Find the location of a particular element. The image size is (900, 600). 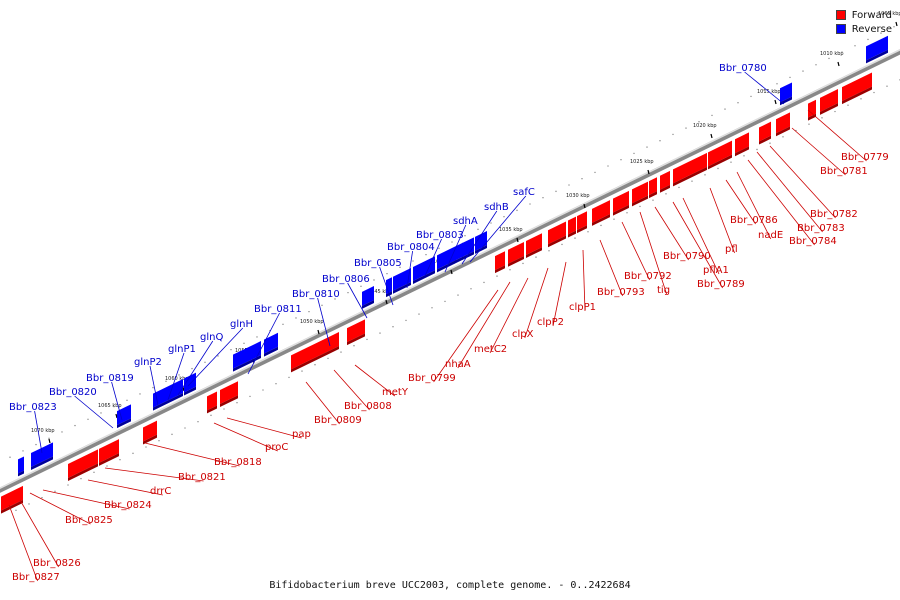

gene-label: nadE is located at coordinates (770, 235).